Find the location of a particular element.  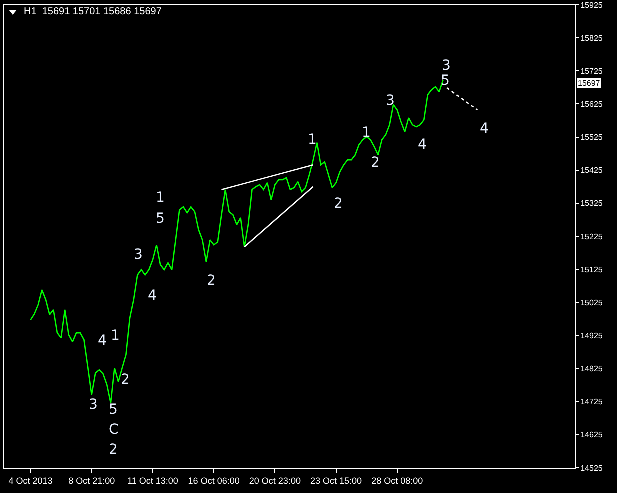

y-tick-label: 15425 is located at coordinates (592, 171).